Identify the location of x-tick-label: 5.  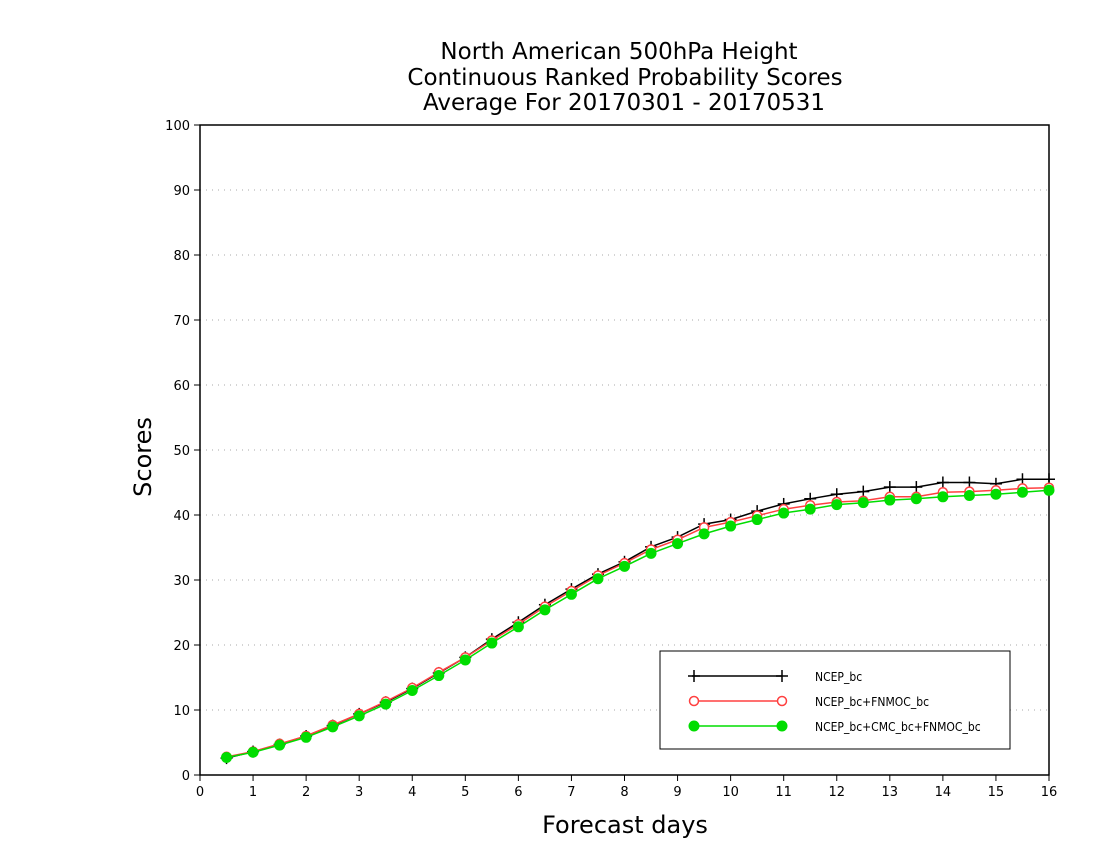
(465, 792).